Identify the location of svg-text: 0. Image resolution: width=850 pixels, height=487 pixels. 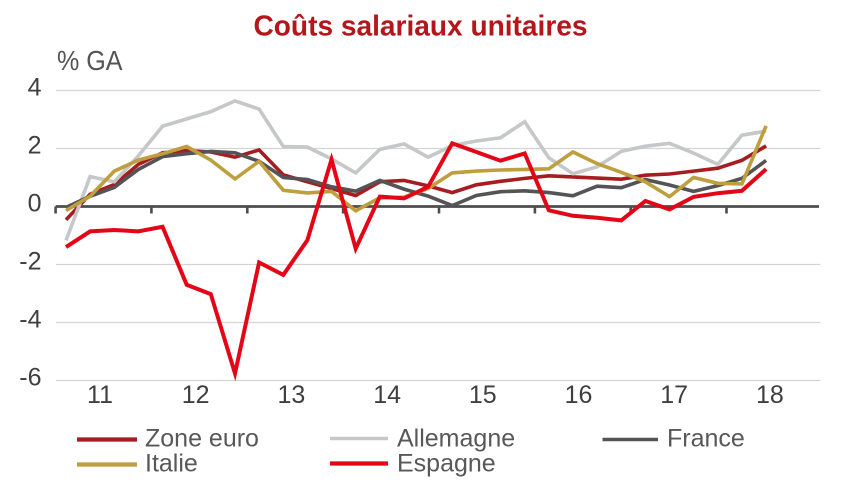
(35, 204).